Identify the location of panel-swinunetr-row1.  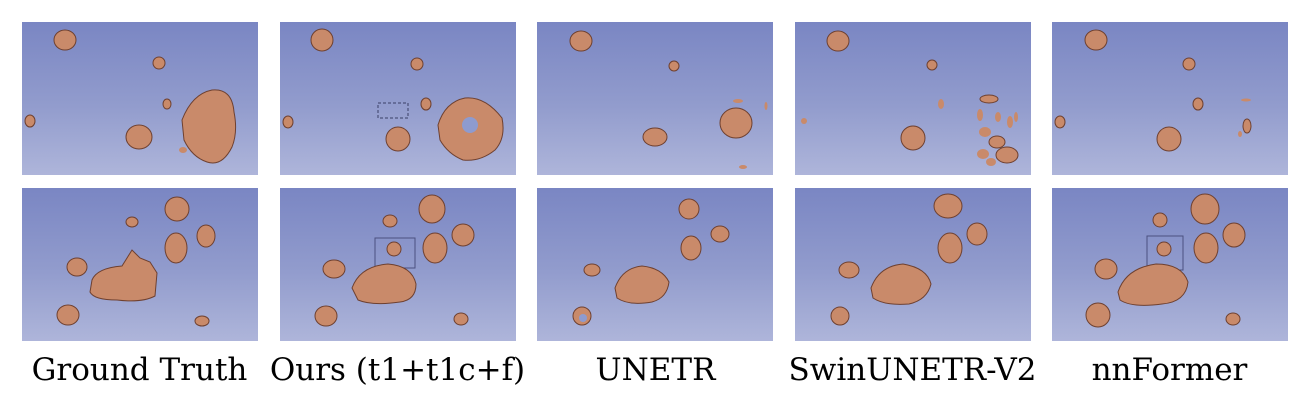
(913, 98).